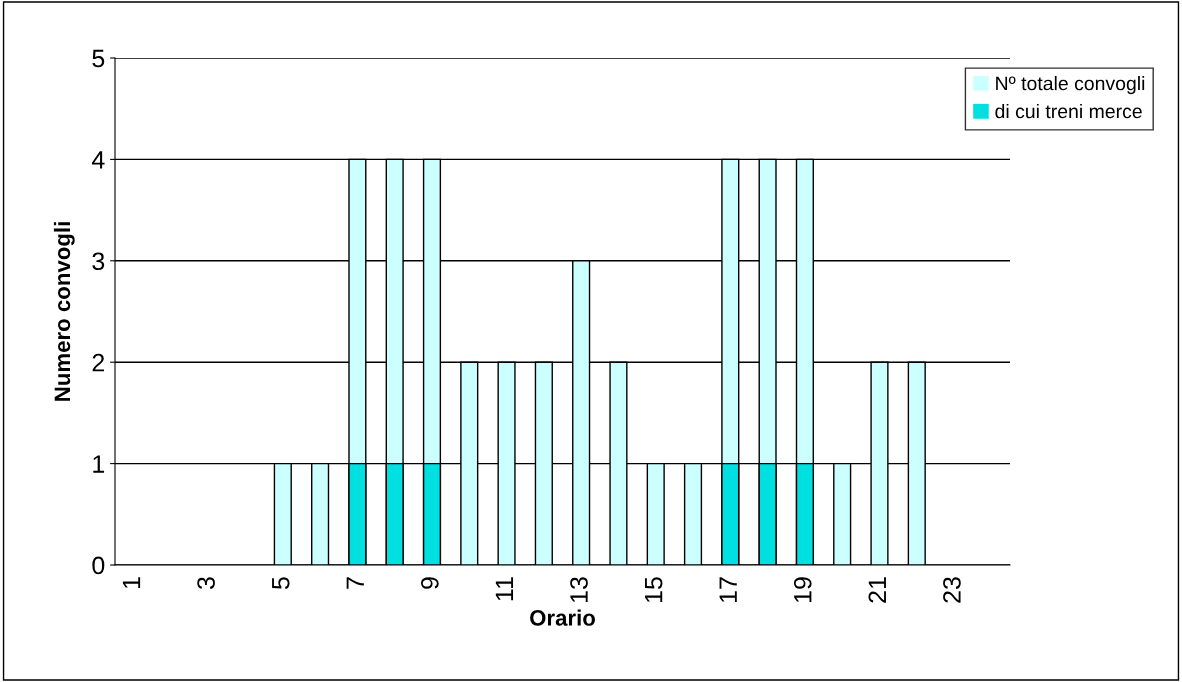  I want to click on y-tick-label: 1, so click(99, 464).